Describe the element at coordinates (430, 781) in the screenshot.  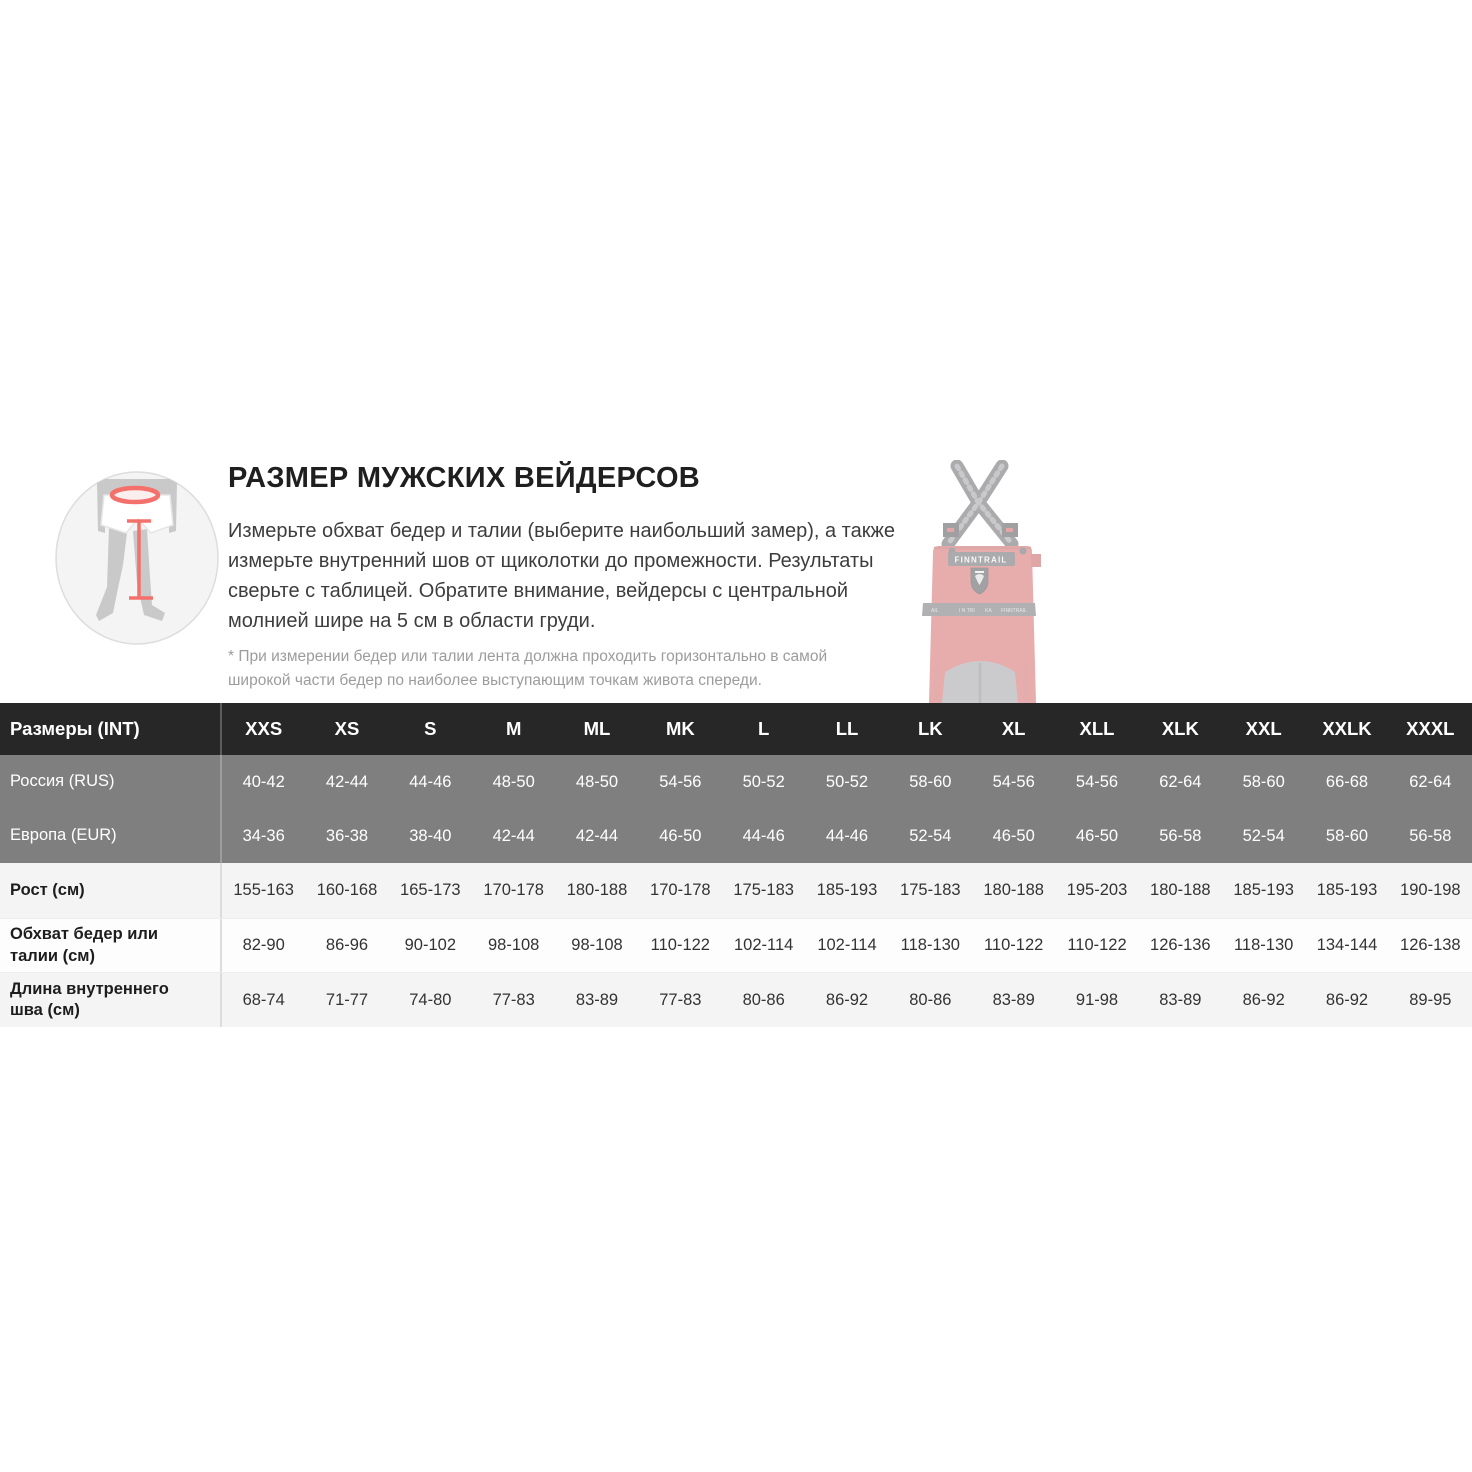
I see `size-cell: 44-46` at that location.